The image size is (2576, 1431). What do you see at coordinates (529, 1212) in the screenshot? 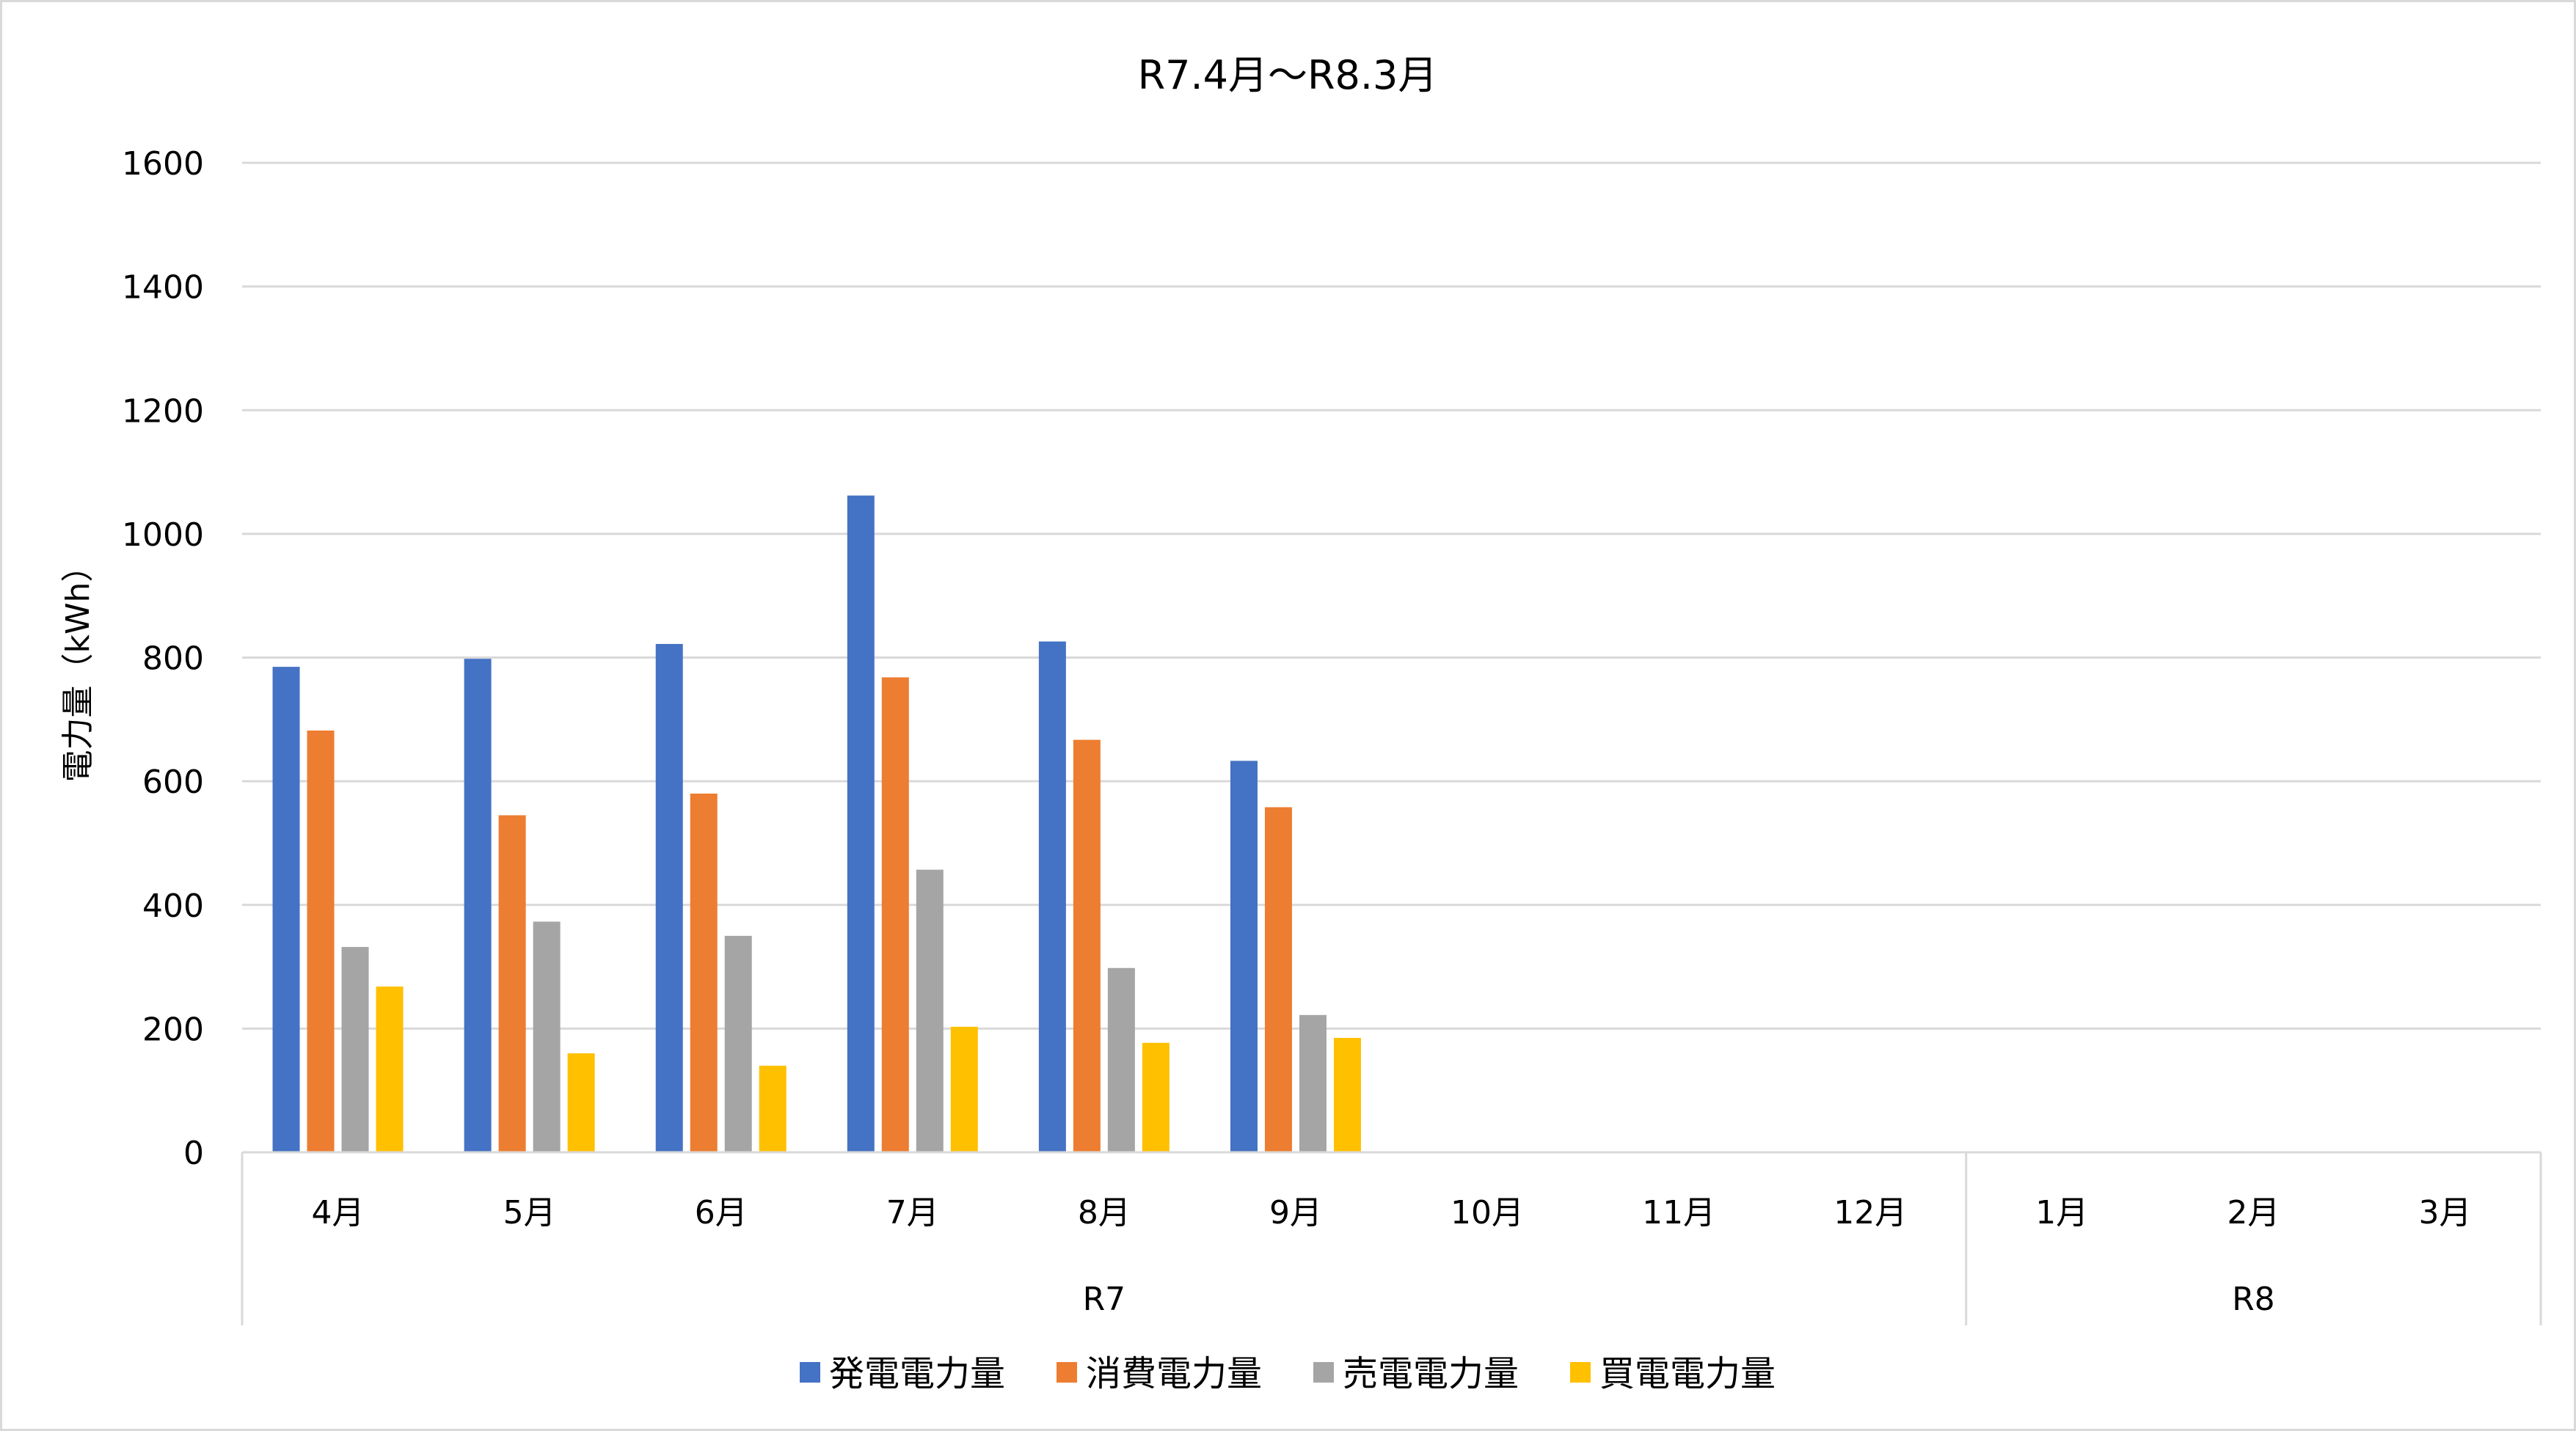
I see `x-tick-label: 5月` at bounding box center [529, 1212].